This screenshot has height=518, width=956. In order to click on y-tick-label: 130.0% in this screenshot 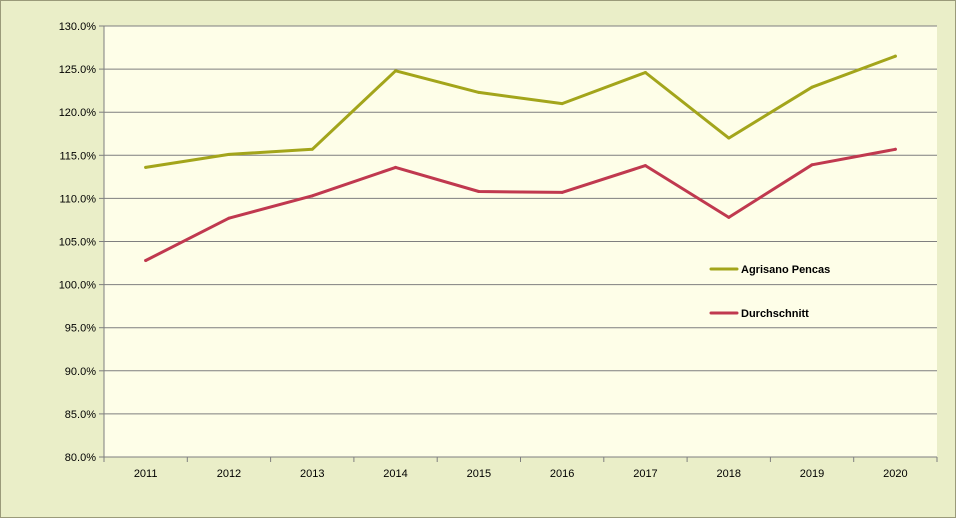, I will do `click(78, 27)`.